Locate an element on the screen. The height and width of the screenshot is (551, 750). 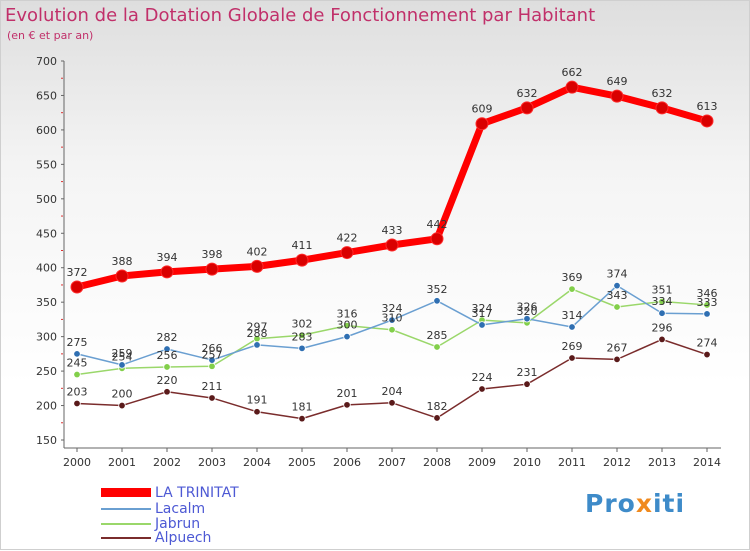
data-label: 201 is located at coordinates (347, 393).